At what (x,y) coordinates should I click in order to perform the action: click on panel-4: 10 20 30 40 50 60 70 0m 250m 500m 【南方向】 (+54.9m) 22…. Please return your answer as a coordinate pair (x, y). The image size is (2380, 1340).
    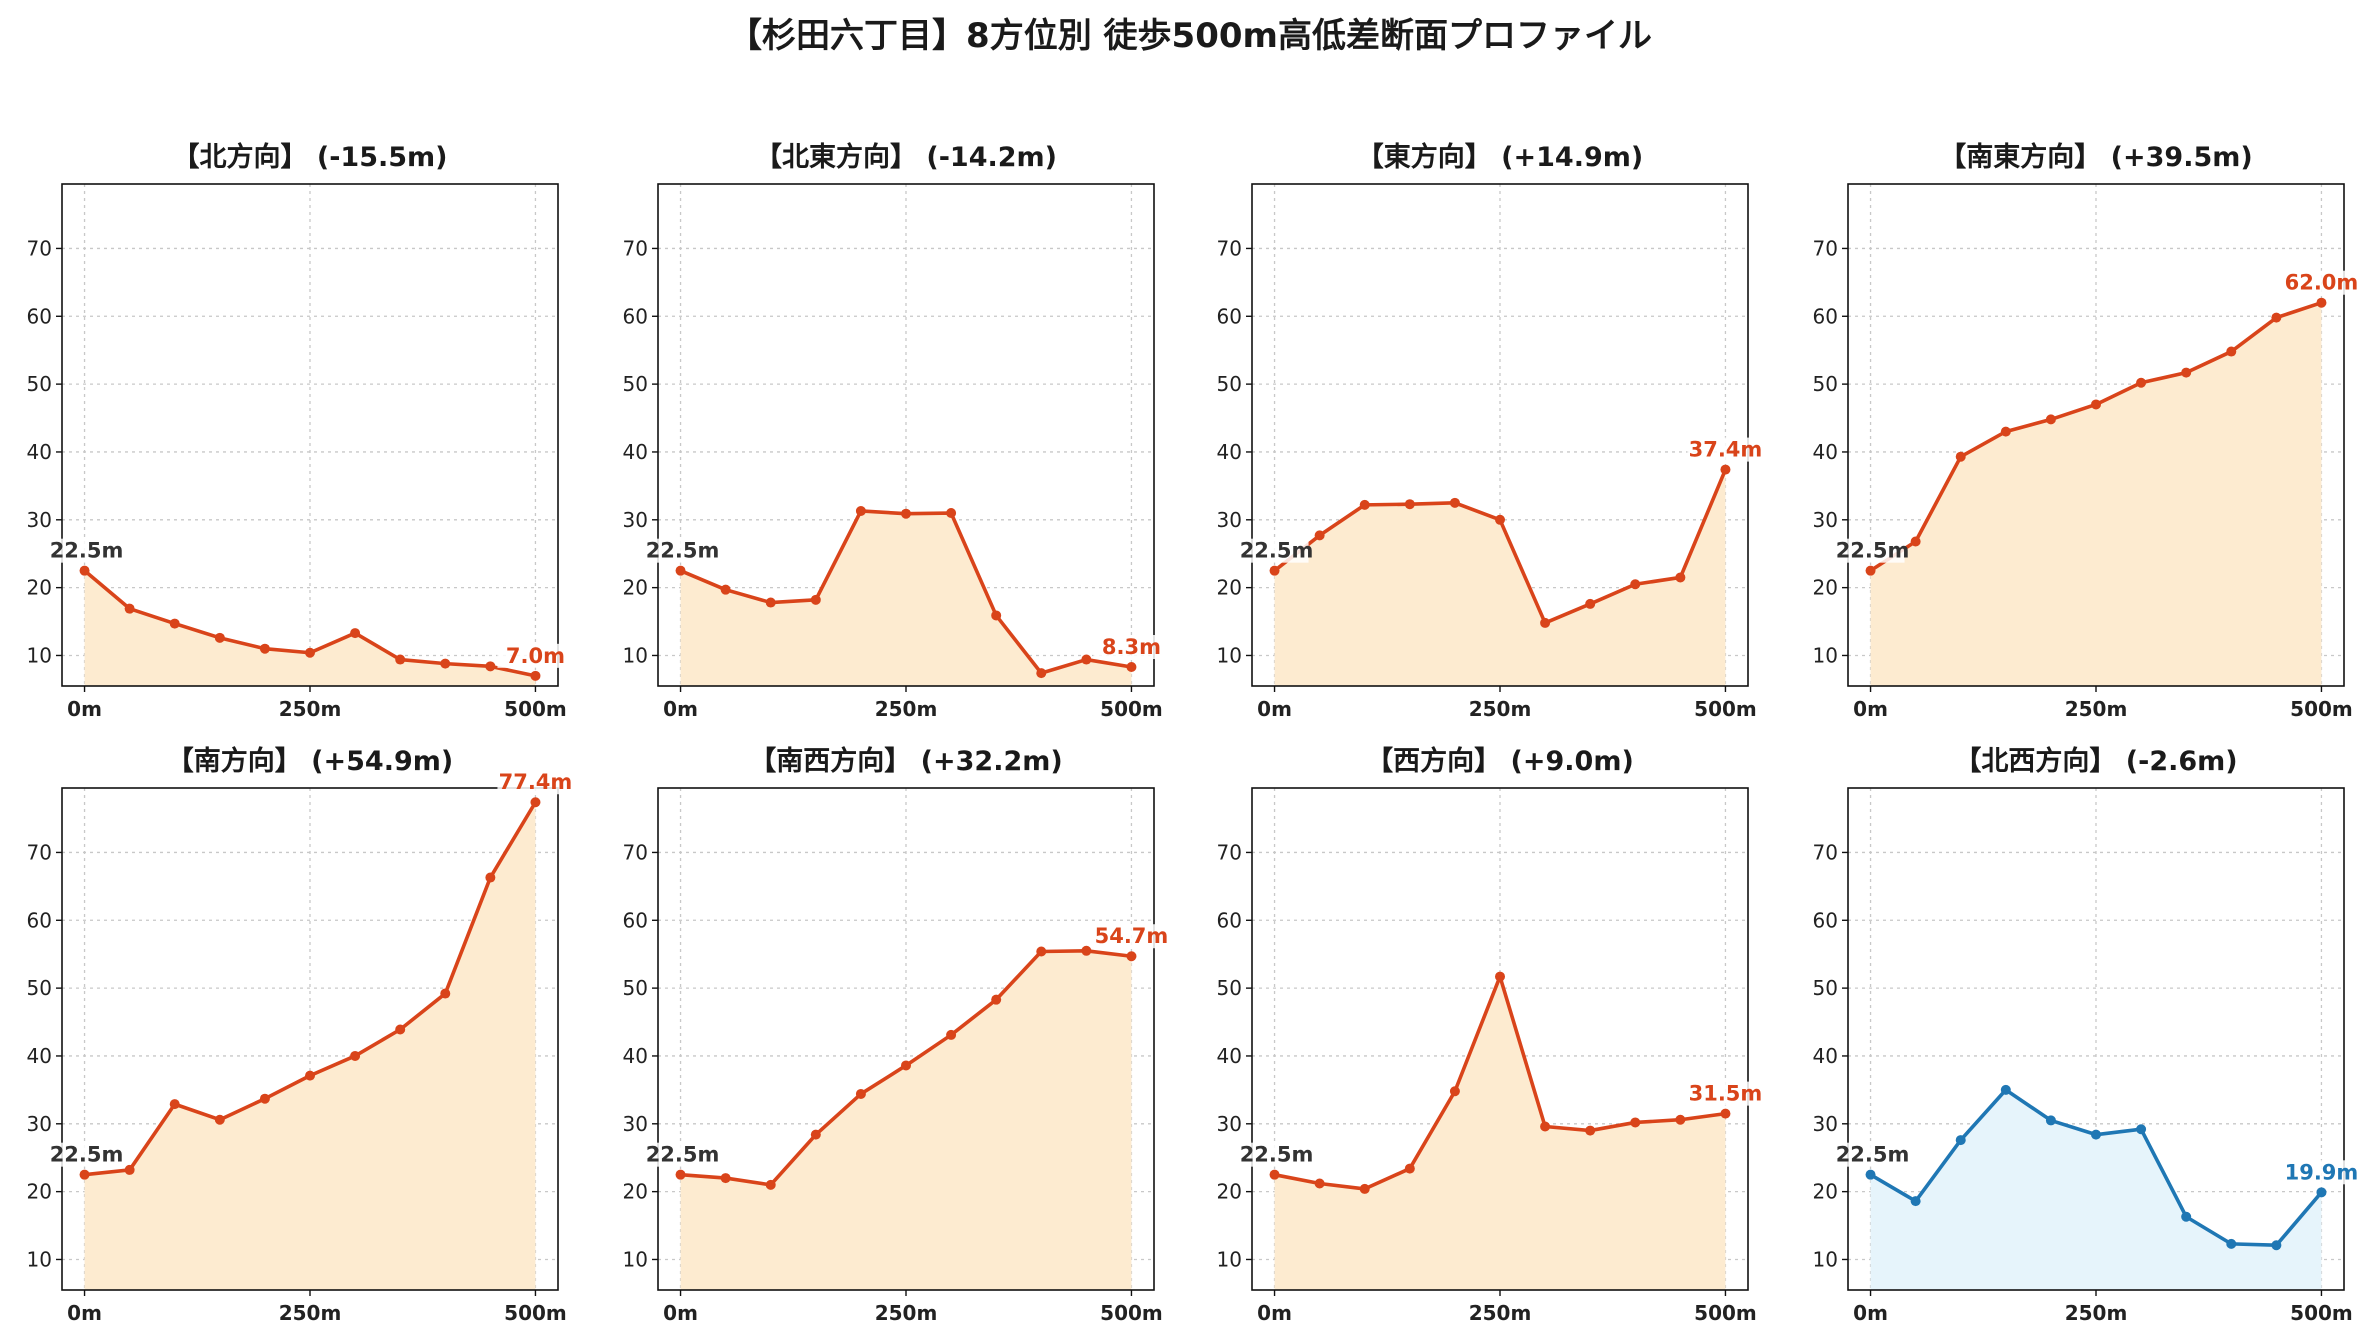
    Looking at the image, I should click on (300, 1035).